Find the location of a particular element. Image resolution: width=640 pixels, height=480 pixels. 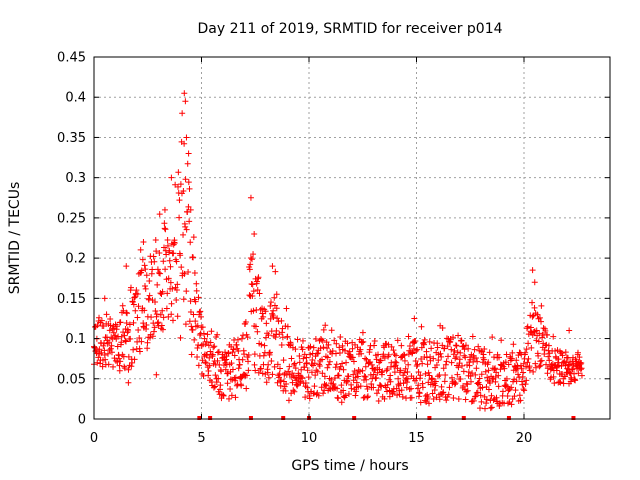

baseline-marker is located at coordinates (210, 418).